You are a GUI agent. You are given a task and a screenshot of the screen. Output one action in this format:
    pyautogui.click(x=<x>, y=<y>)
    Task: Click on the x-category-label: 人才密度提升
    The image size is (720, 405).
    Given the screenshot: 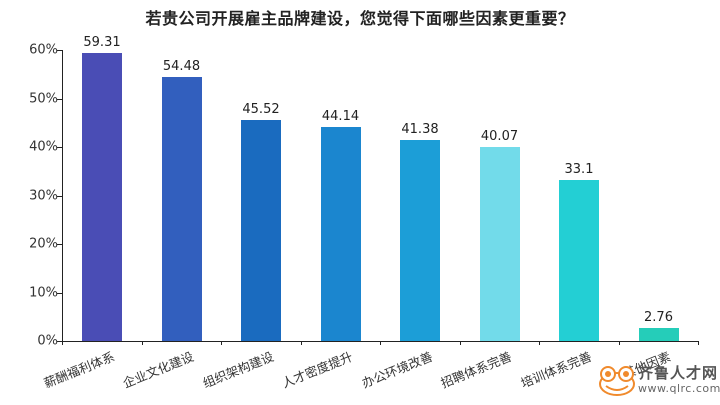 What is the action you would take?
    pyautogui.click(x=318, y=369)
    